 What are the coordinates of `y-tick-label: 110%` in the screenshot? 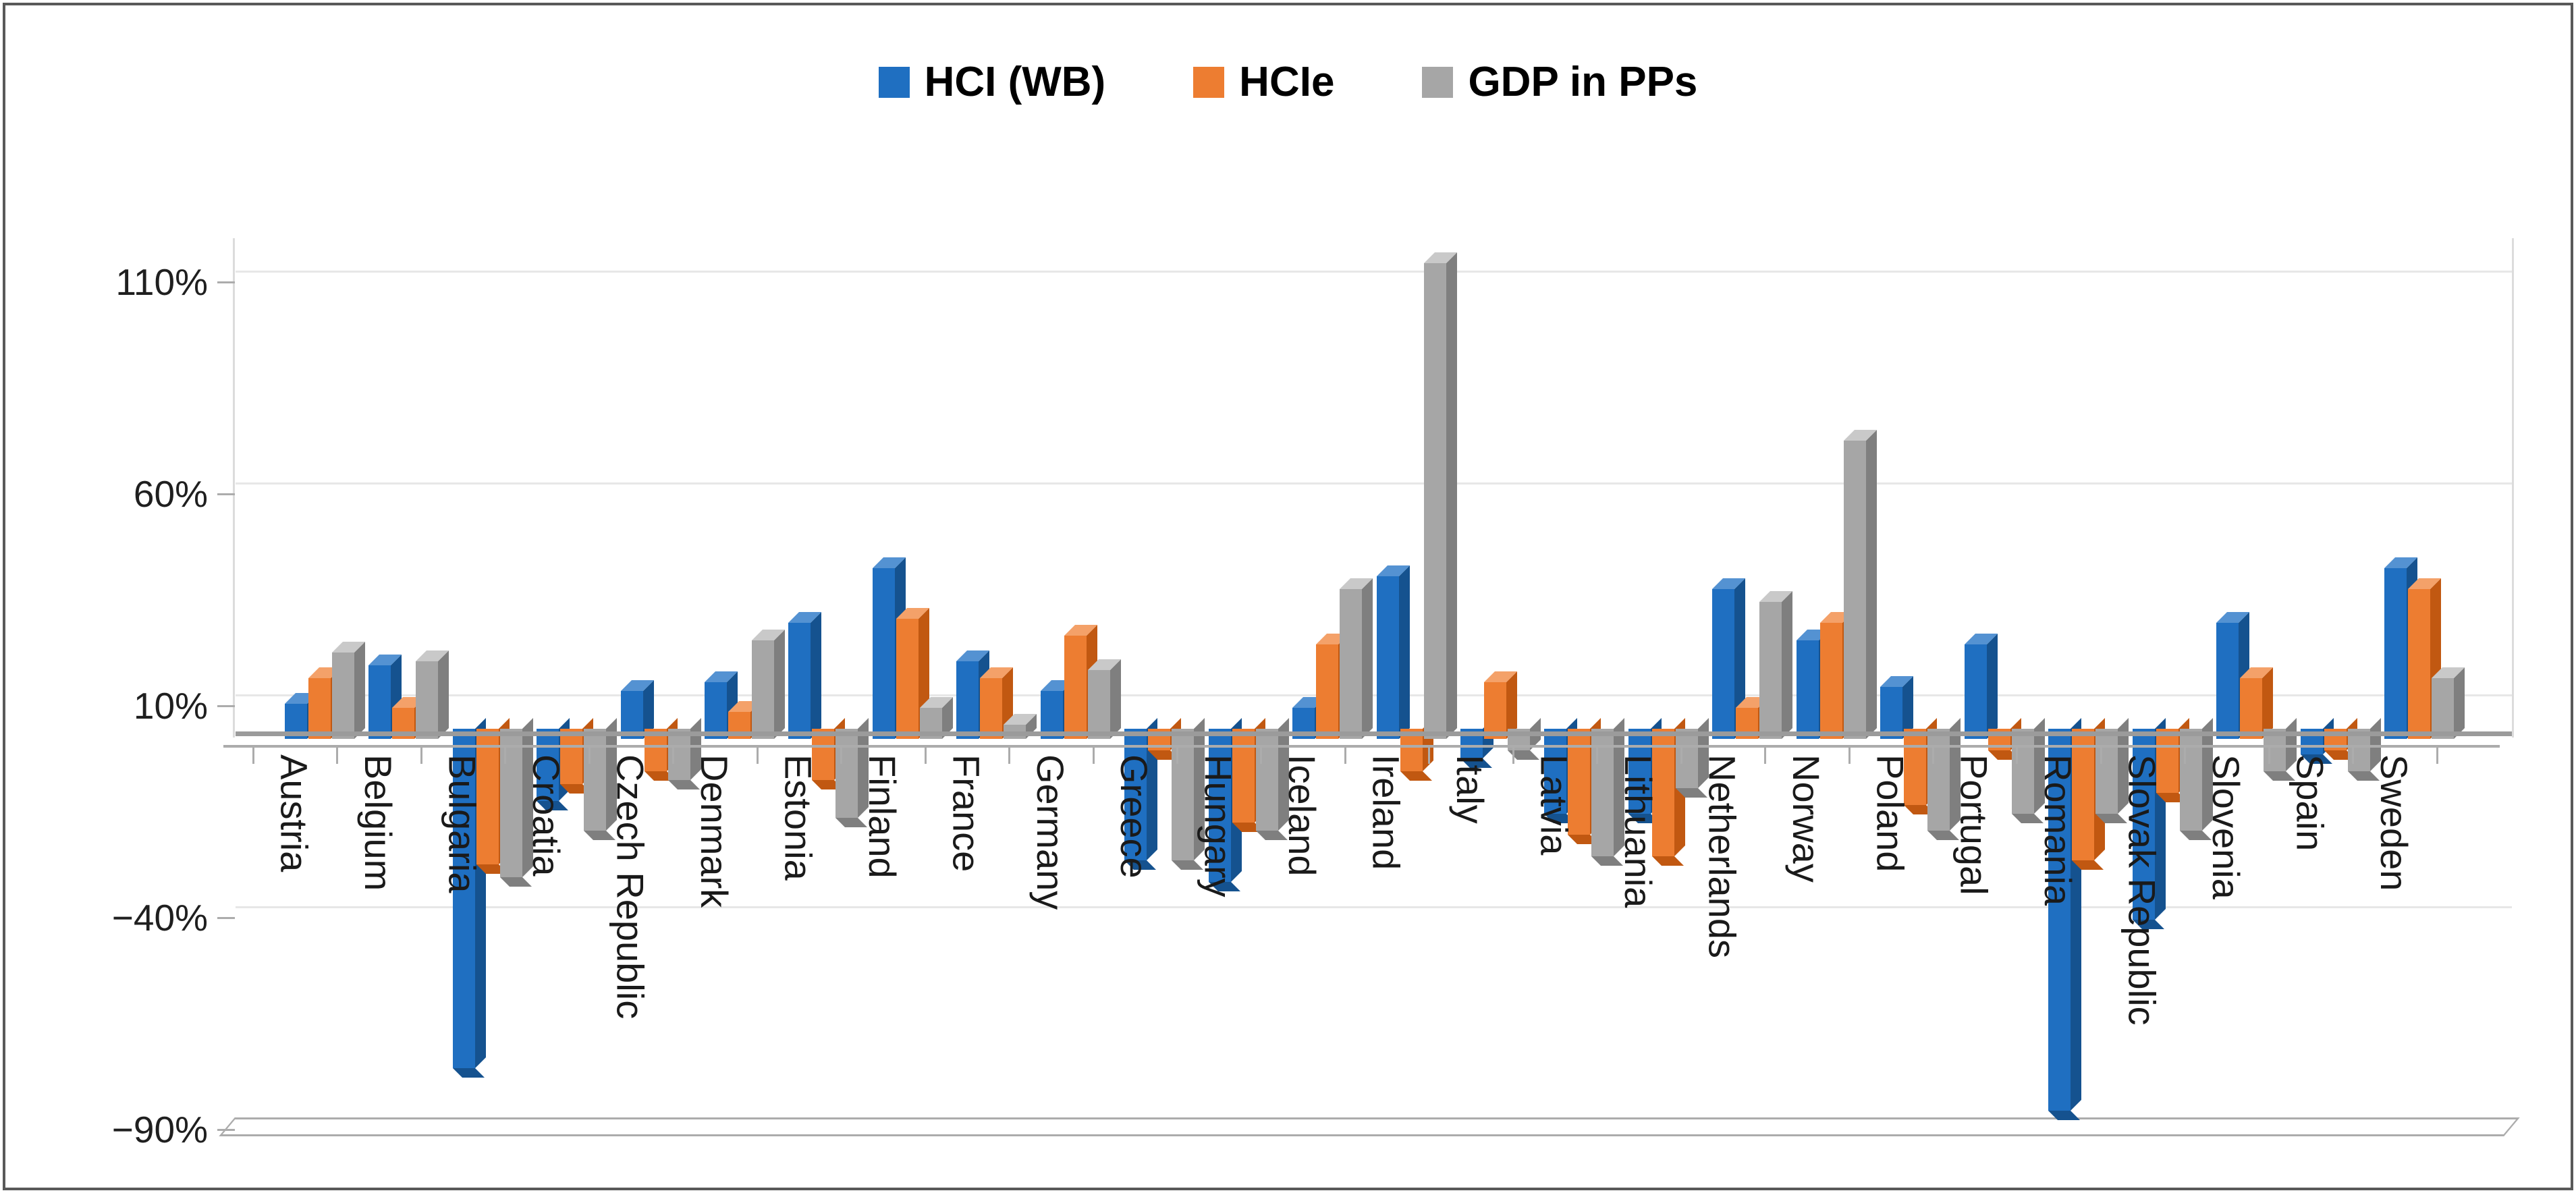 It's located at (161, 282).